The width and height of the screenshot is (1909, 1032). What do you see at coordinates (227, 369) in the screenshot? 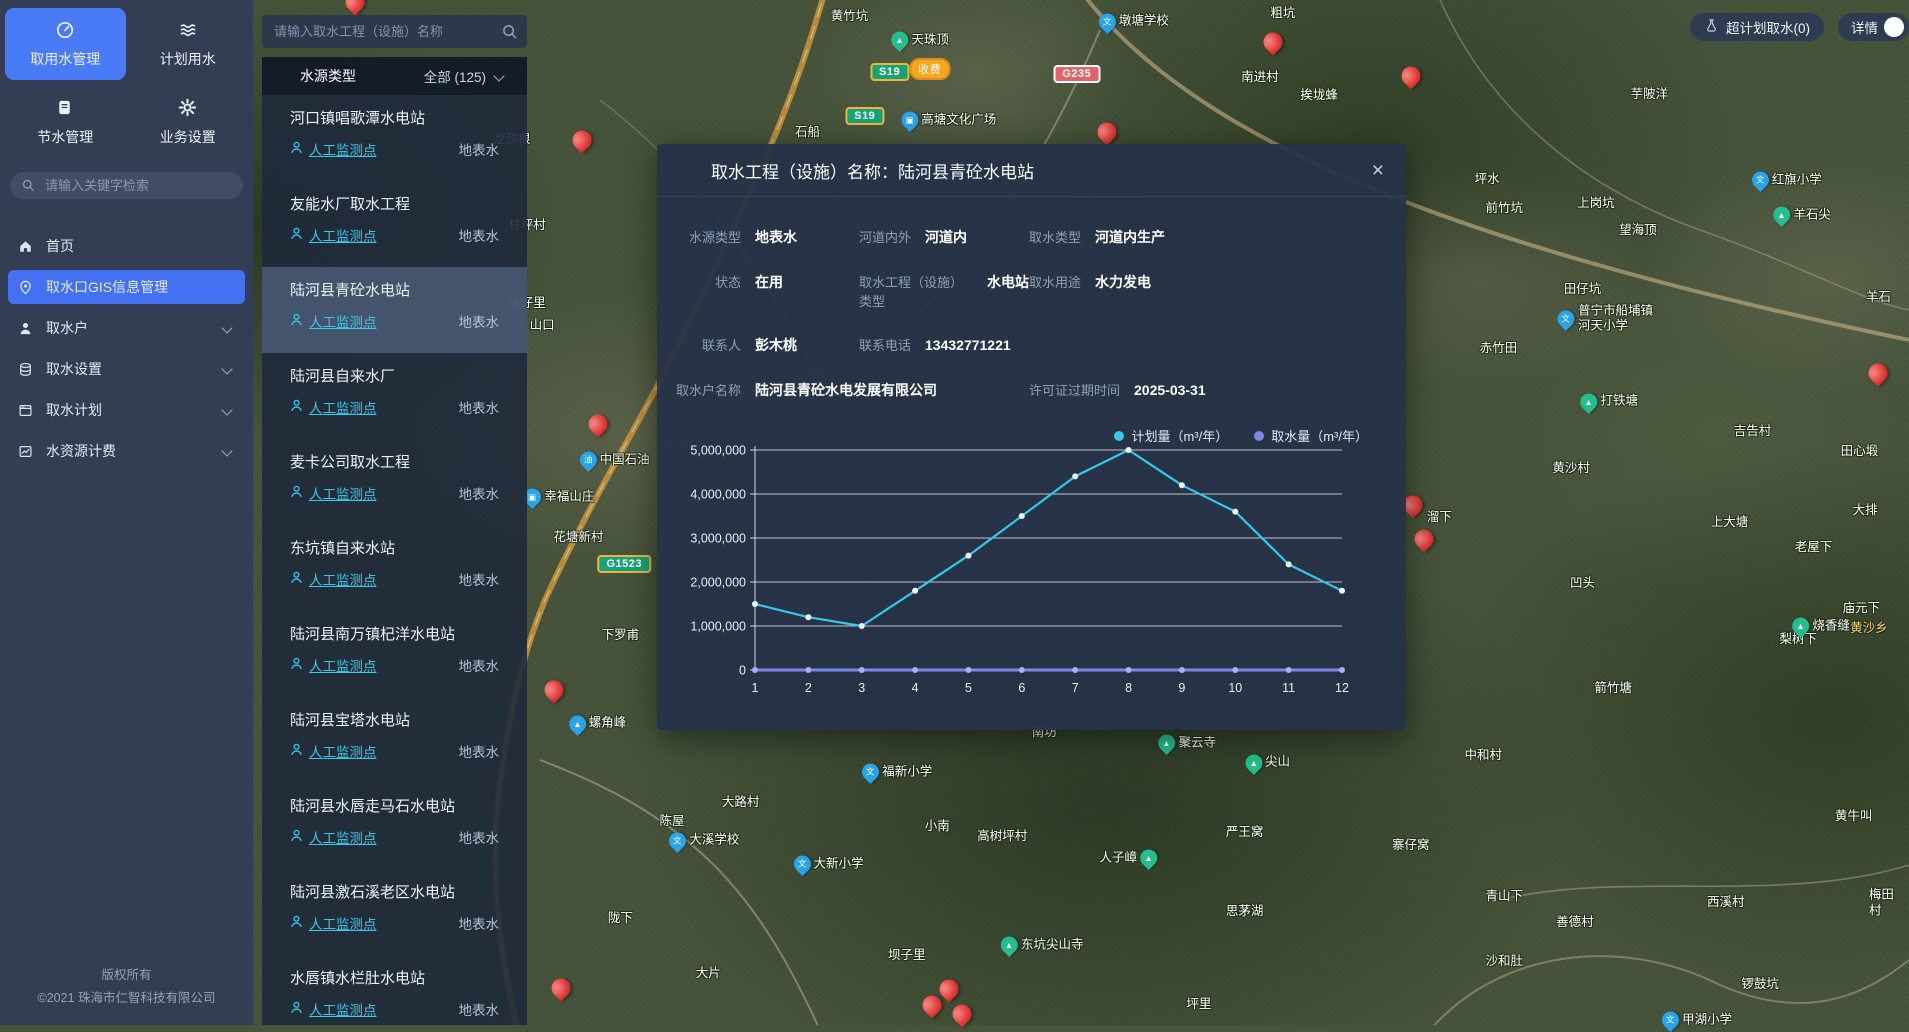
I see `chevron-down-icon` at bounding box center [227, 369].